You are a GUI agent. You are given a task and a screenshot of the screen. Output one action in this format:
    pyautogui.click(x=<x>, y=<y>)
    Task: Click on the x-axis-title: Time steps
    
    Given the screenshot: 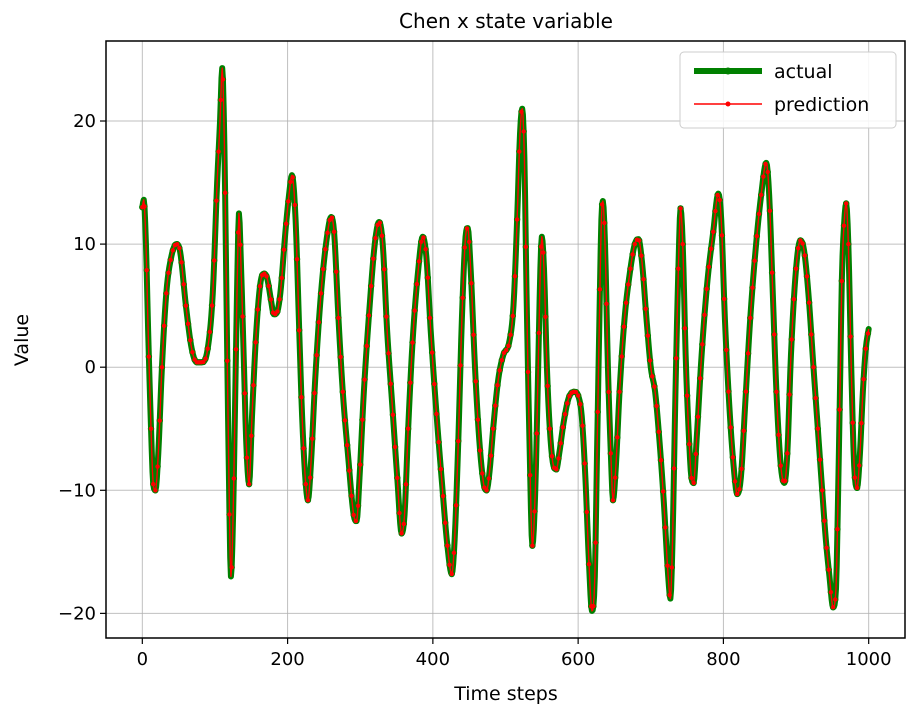 What is the action you would take?
    pyautogui.click(x=505, y=694)
    